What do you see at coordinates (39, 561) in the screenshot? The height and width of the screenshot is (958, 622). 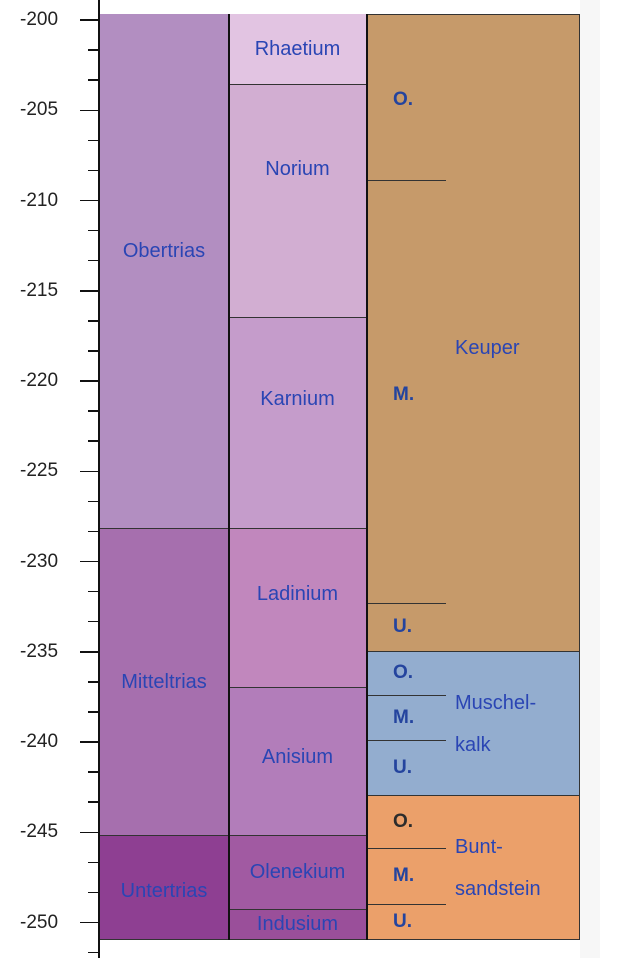 I see `tick-label: -230` at bounding box center [39, 561].